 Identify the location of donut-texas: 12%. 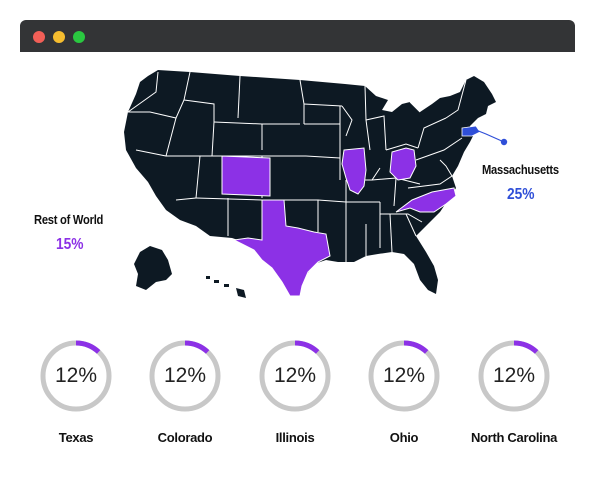
(76, 376).